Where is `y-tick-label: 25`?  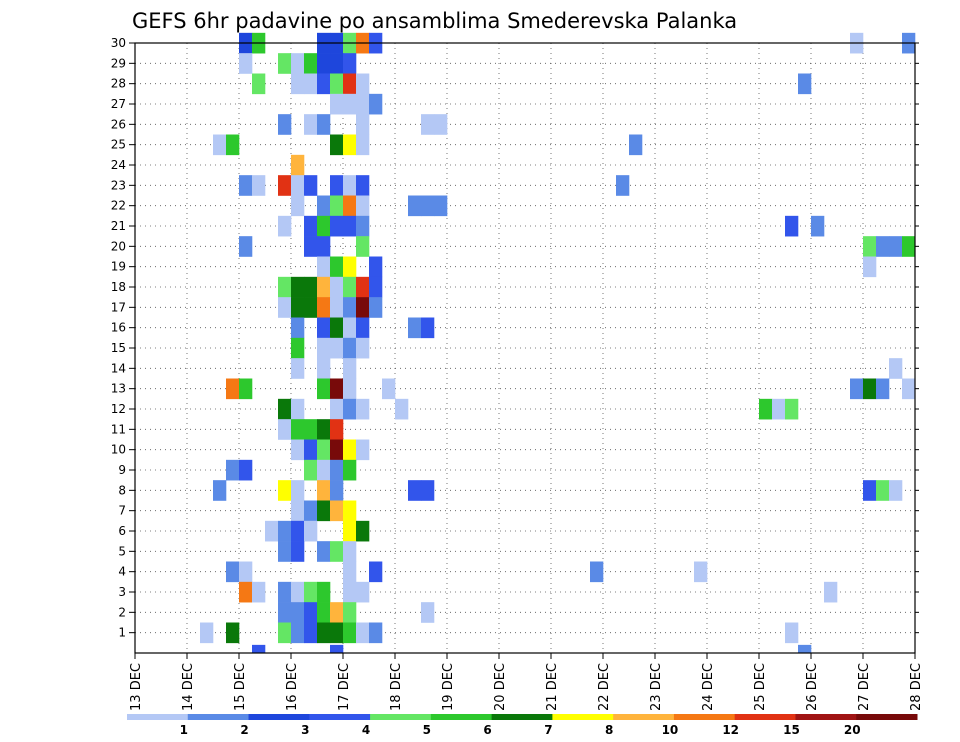
y-tick-label: 25 is located at coordinates (118, 145).